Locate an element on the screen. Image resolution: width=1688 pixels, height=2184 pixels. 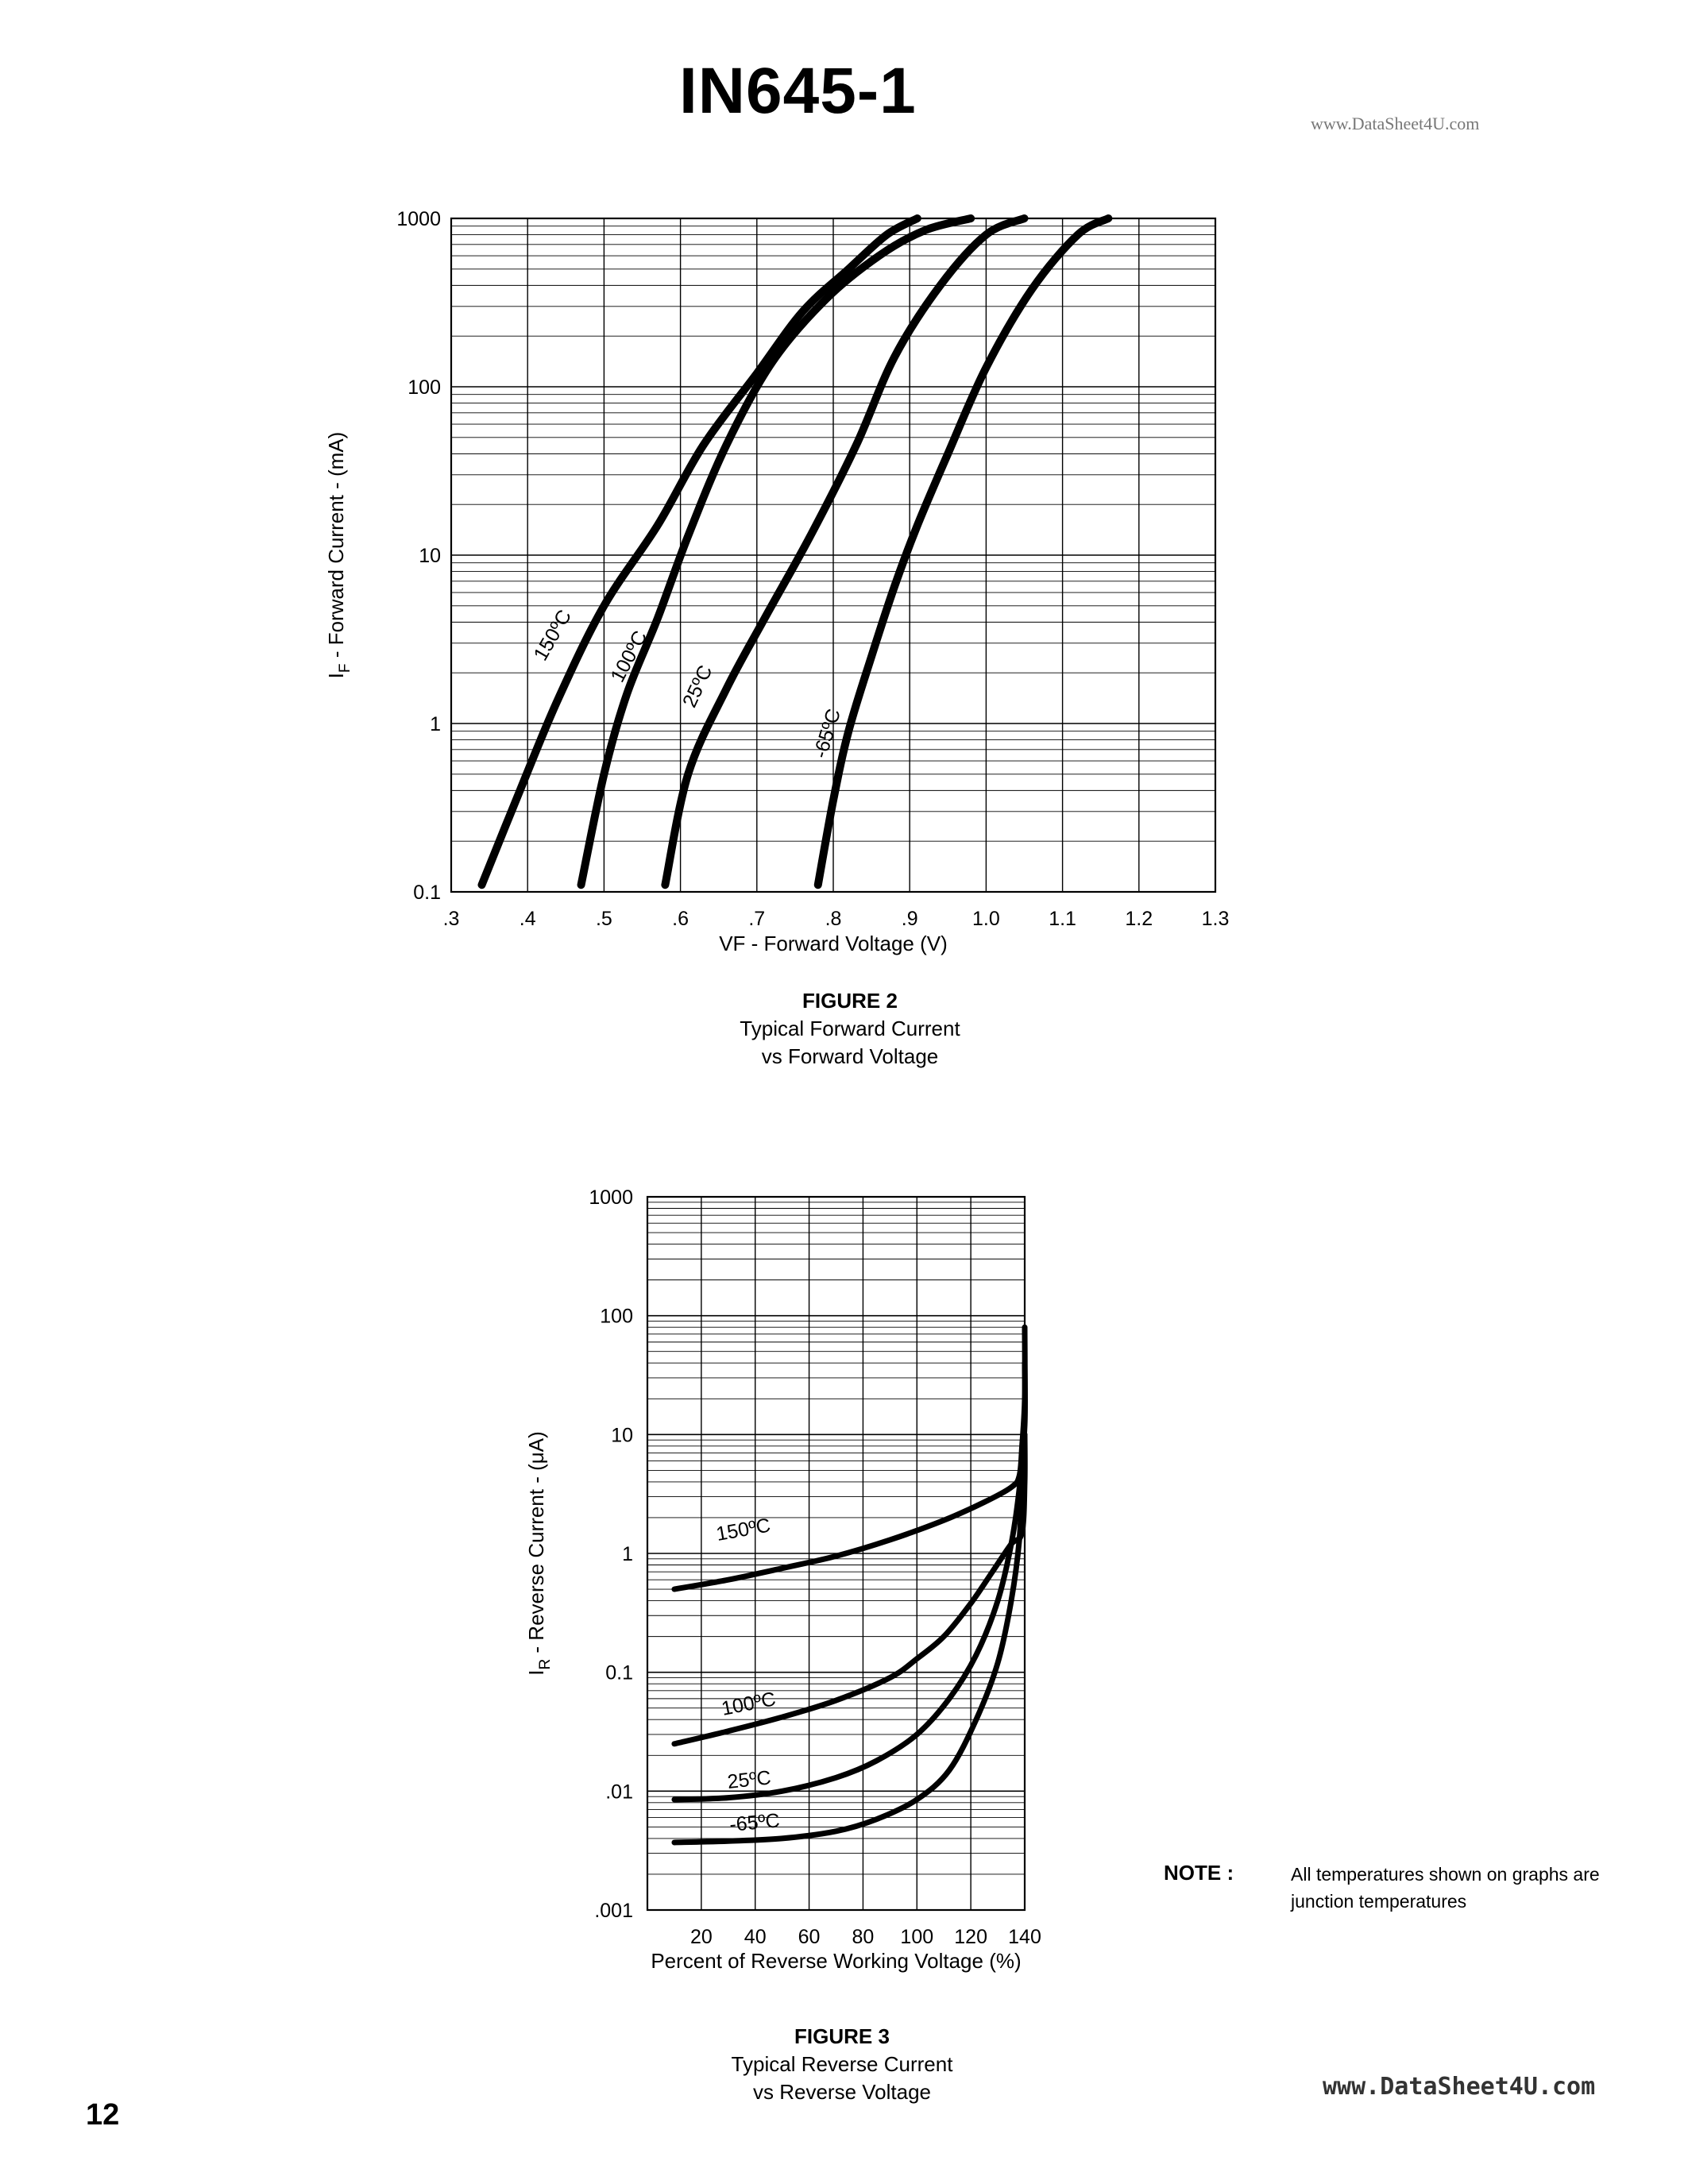
note-label: NOTE : is located at coordinates (1199, 1873).